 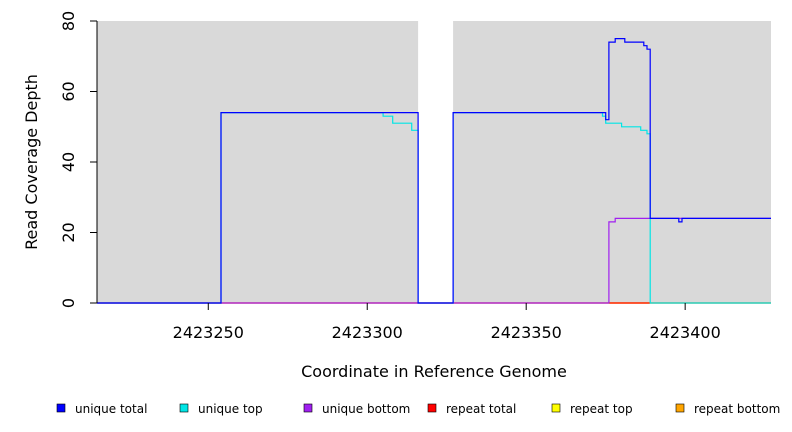 I want to click on y-axis-ticks: 0 20 40 60 80, so click(x=78, y=159).